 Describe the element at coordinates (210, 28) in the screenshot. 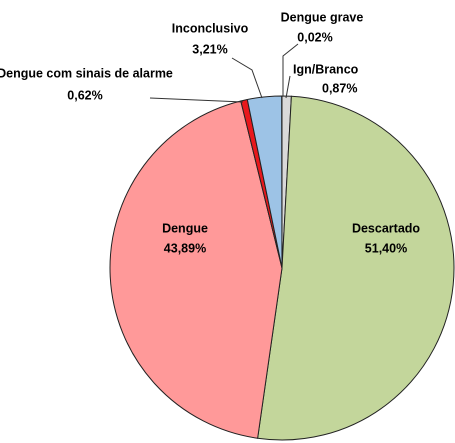

I see `slice-label: Inconclusivo` at that location.